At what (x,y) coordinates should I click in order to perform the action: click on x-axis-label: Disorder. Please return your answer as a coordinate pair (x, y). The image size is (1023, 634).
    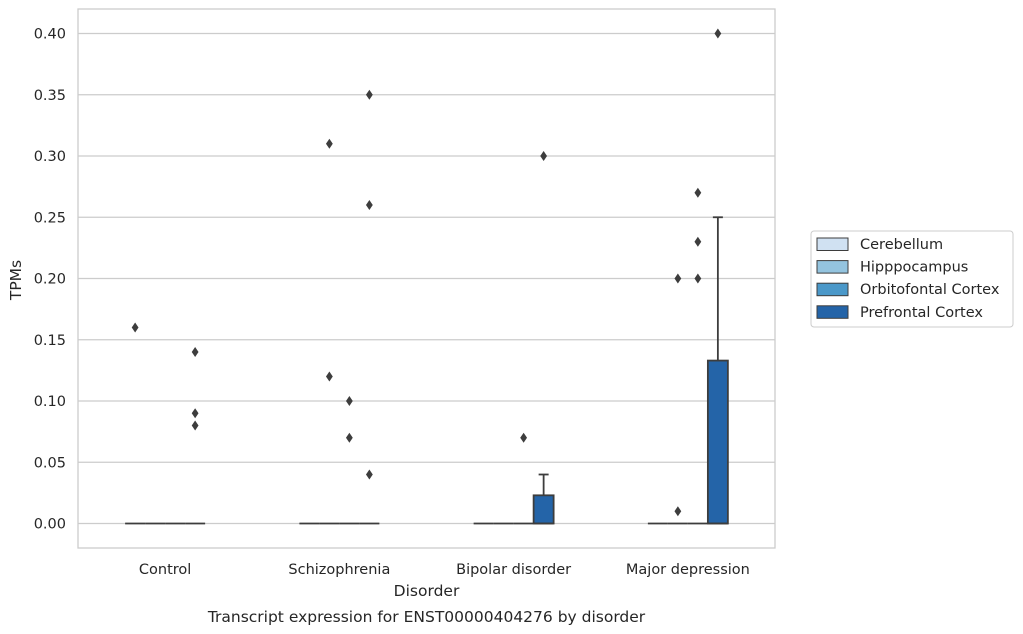
    Looking at the image, I should click on (427, 591).